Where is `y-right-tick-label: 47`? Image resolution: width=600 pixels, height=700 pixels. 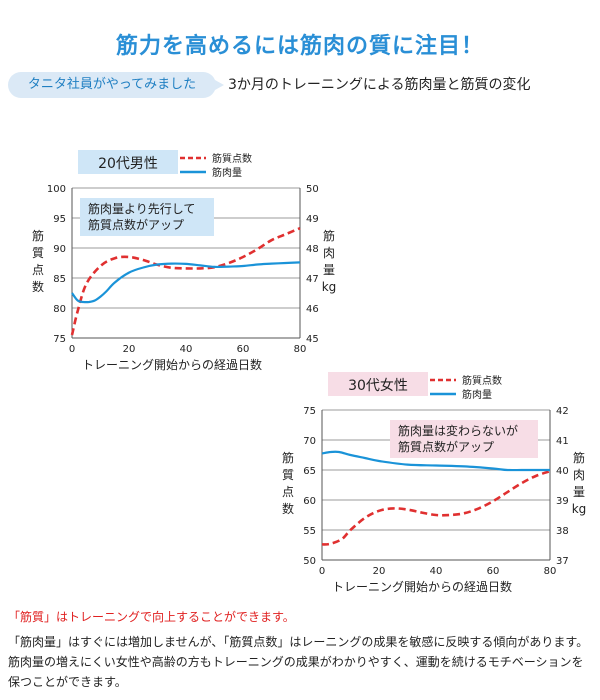
y-right-tick-label: 47 is located at coordinates (312, 279).